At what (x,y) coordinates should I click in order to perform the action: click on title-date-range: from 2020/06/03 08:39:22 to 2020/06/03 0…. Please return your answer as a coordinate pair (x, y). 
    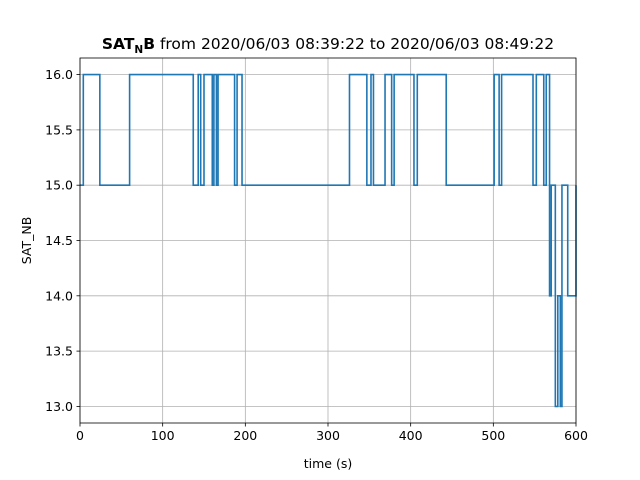
    Looking at the image, I should click on (354, 44).